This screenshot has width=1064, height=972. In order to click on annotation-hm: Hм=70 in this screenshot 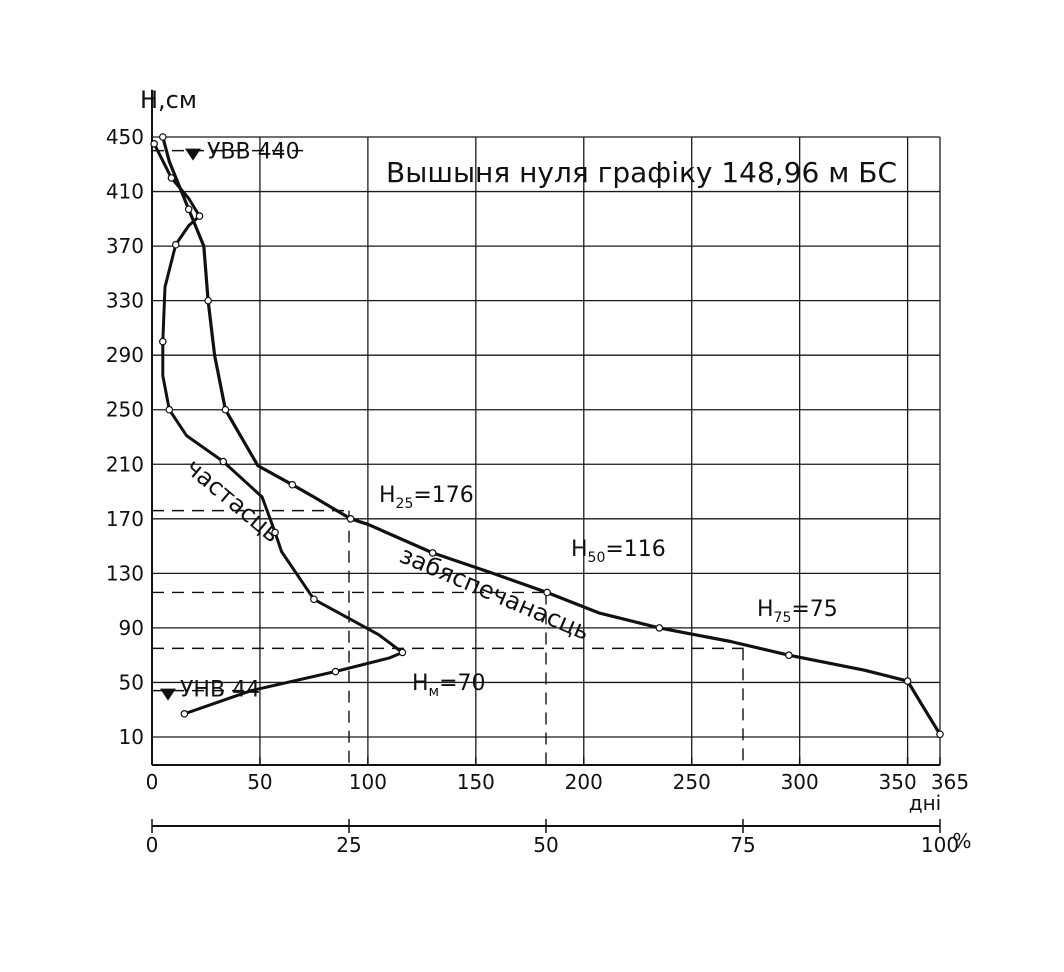, I will do `click(449, 685)`.